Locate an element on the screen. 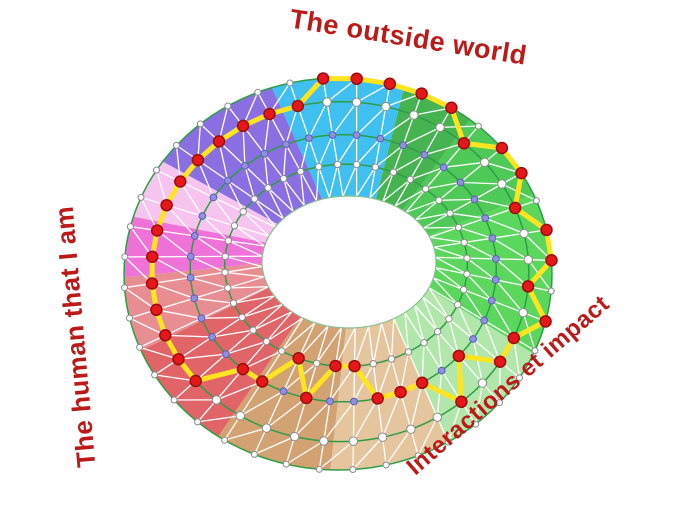 Image resolution: width=677 pixels, height=511 pixels. label-human-that-i-am: The human that I am is located at coordinates (75, 337).